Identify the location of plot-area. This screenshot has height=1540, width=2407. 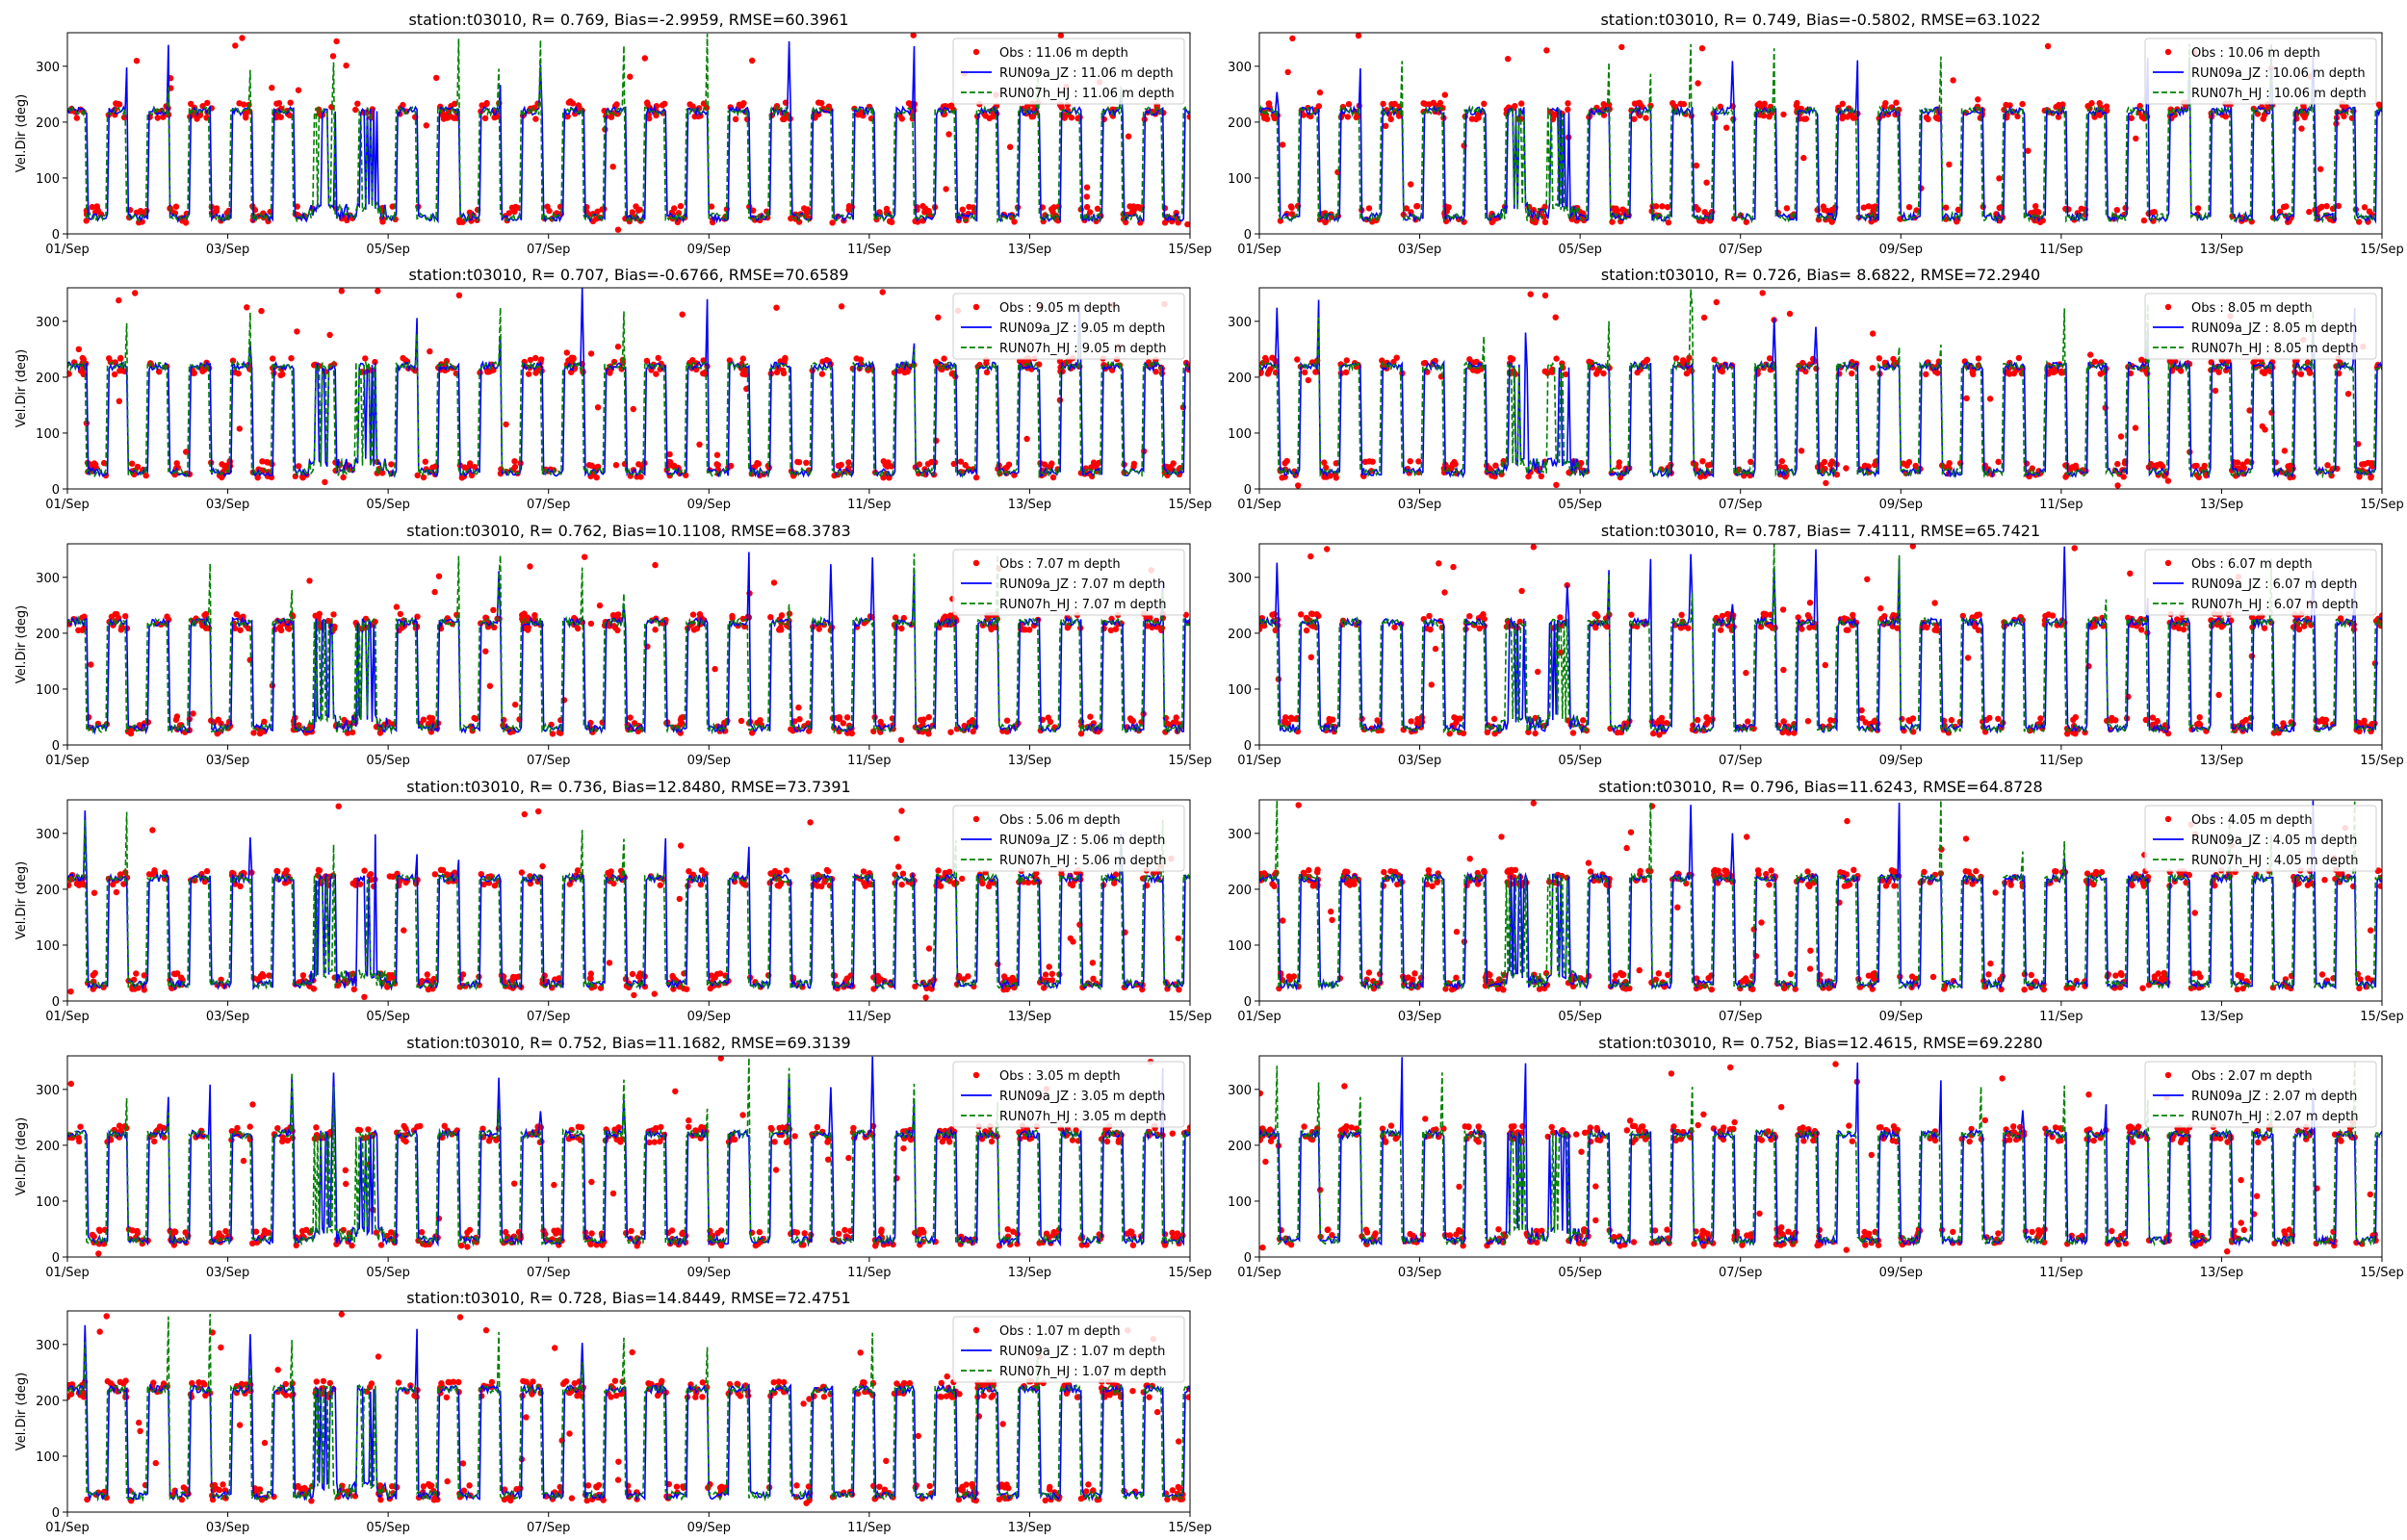
(628, 387).